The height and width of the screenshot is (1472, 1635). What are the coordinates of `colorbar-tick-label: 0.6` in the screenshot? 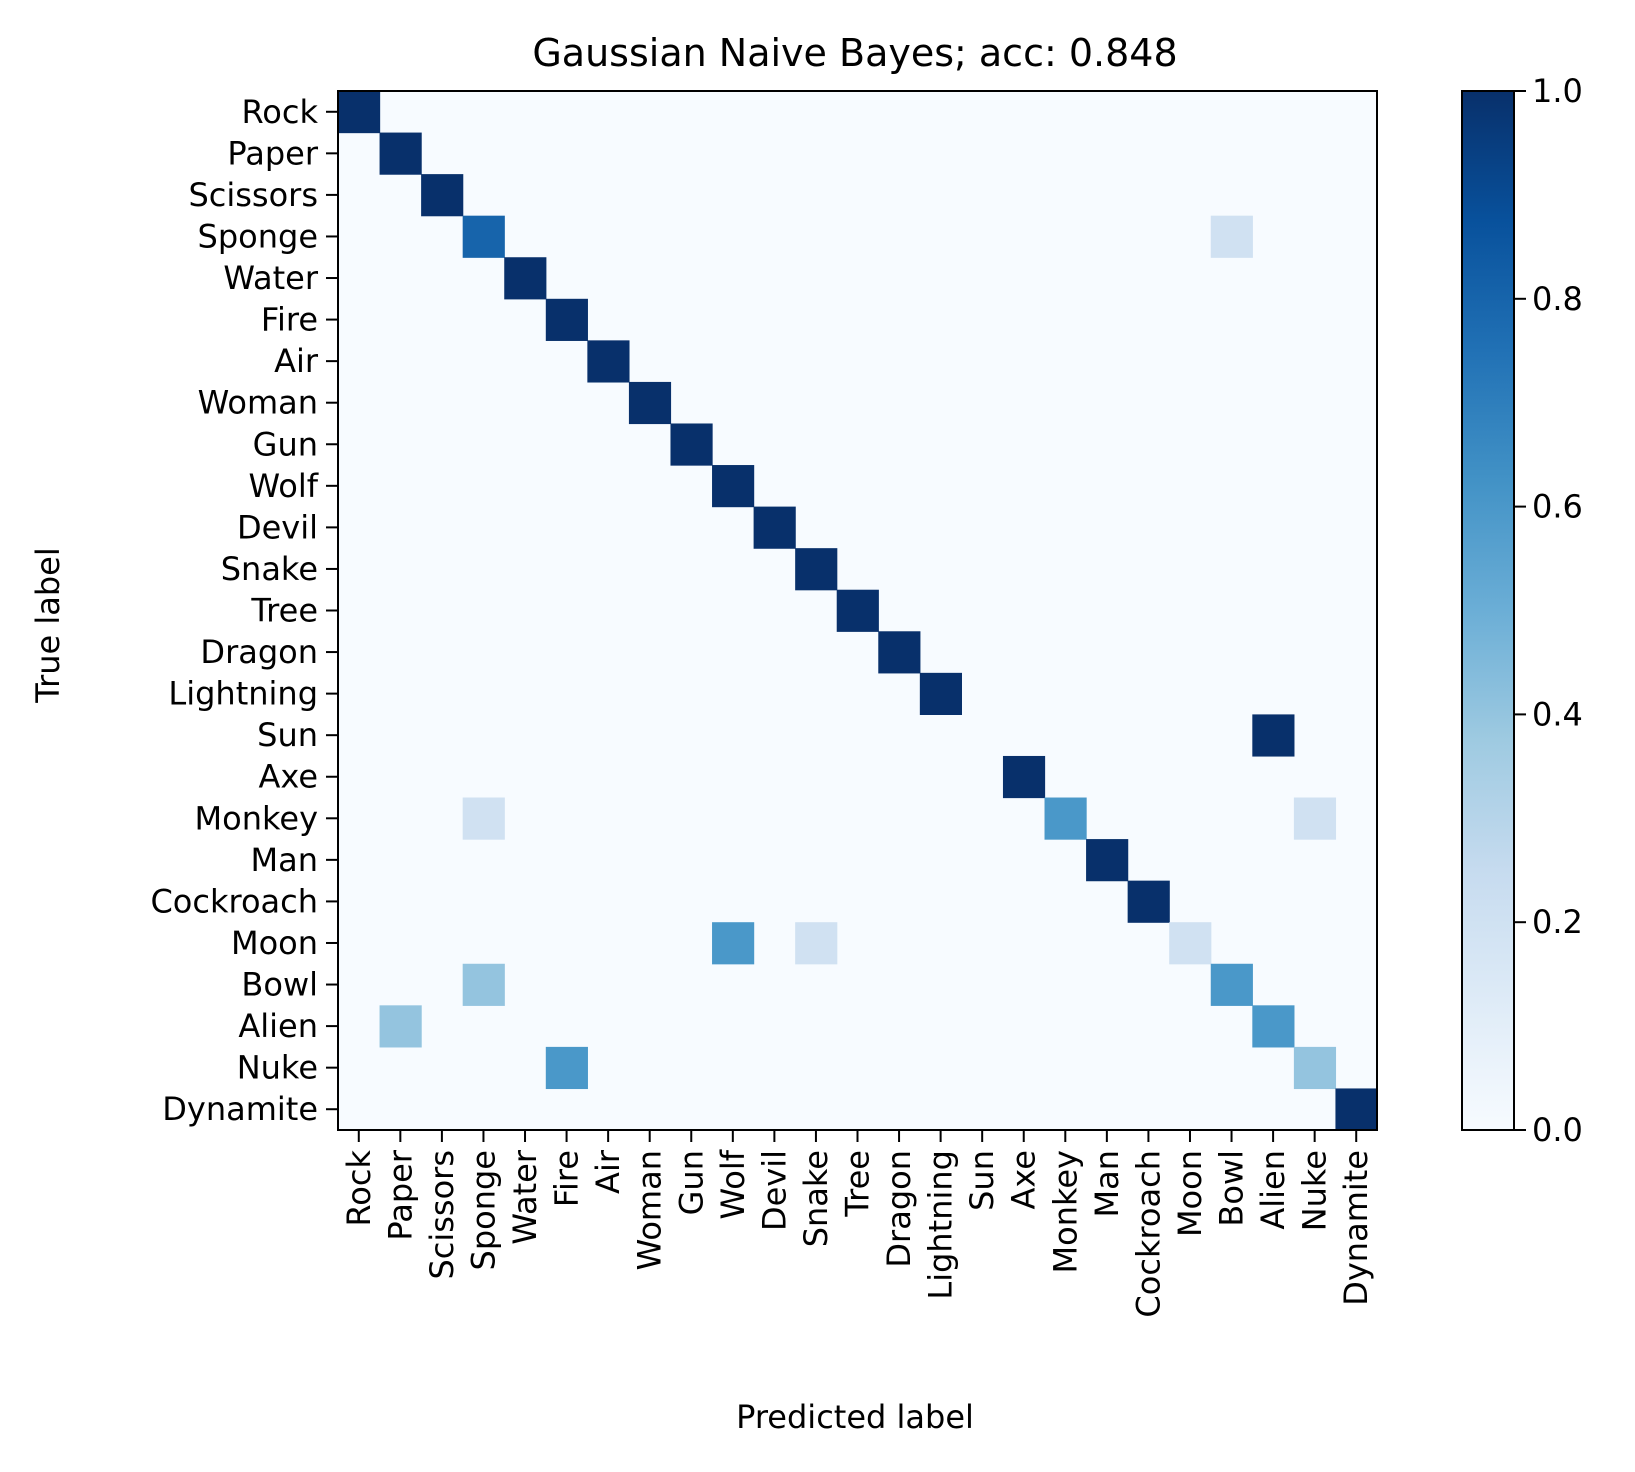 It's located at (1557, 507).